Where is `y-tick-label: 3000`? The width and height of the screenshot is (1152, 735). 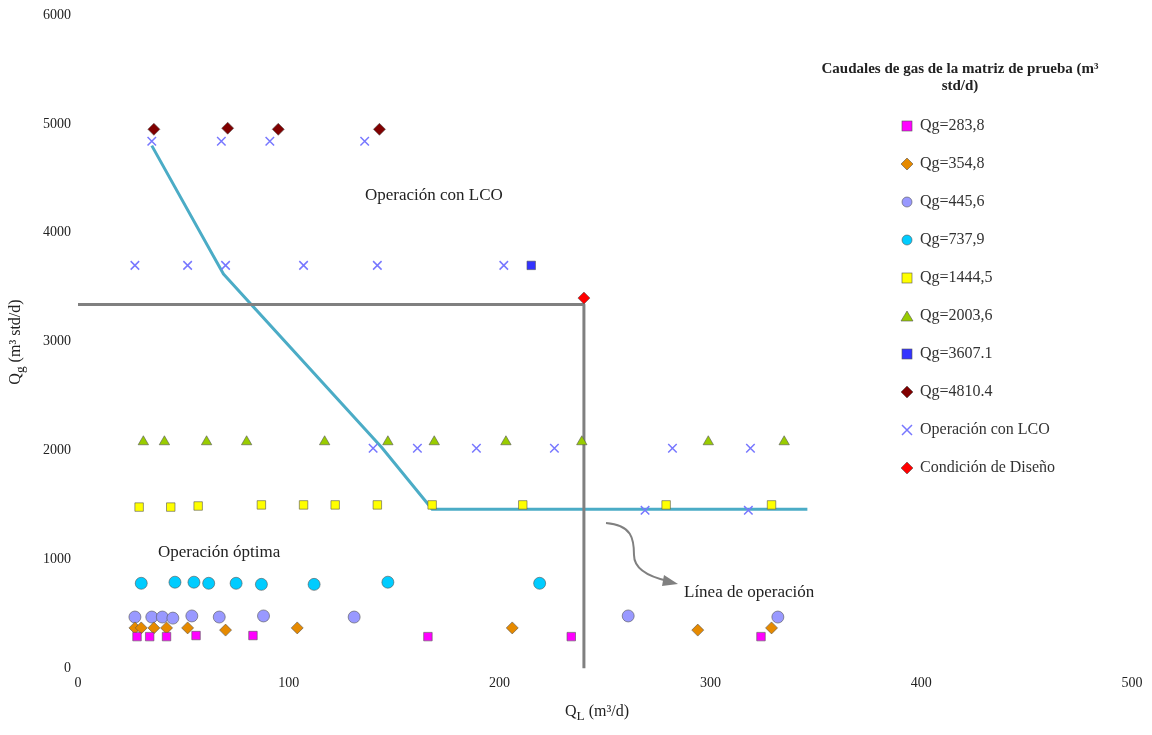
y-tick-label: 3000 is located at coordinates (57, 341).